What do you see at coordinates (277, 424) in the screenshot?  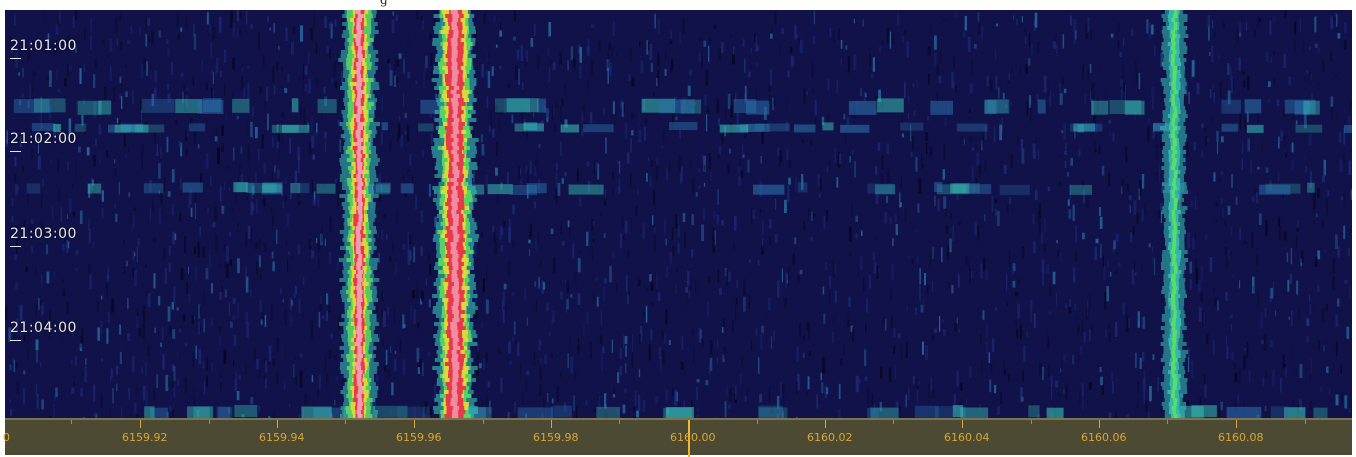 I see `frequency-tick` at bounding box center [277, 424].